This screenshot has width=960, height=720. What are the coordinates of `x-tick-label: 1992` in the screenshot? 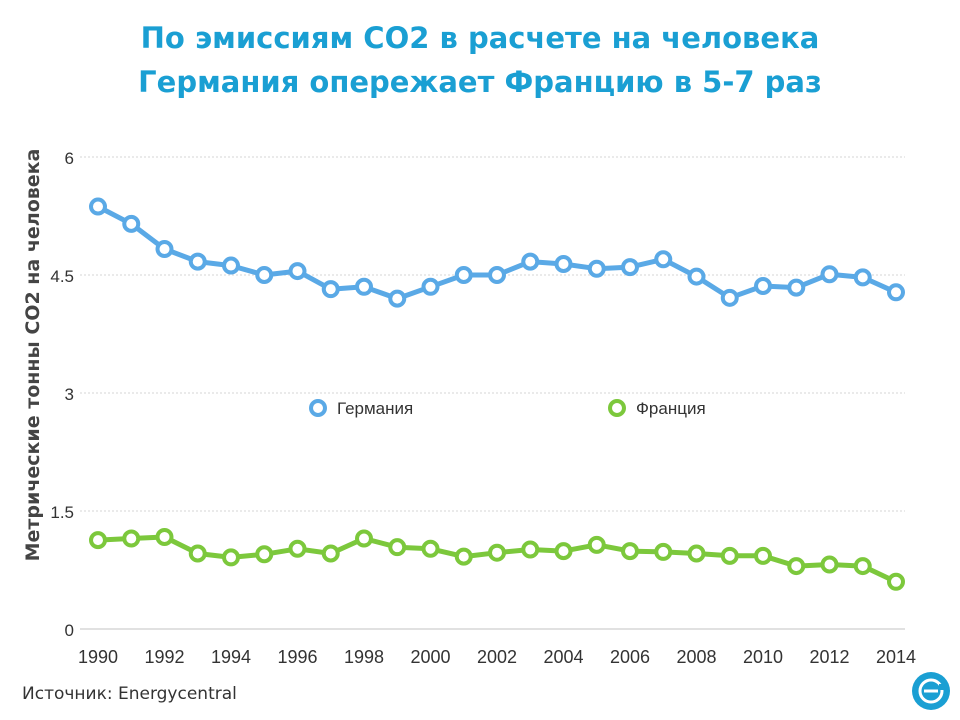 It's located at (164, 657).